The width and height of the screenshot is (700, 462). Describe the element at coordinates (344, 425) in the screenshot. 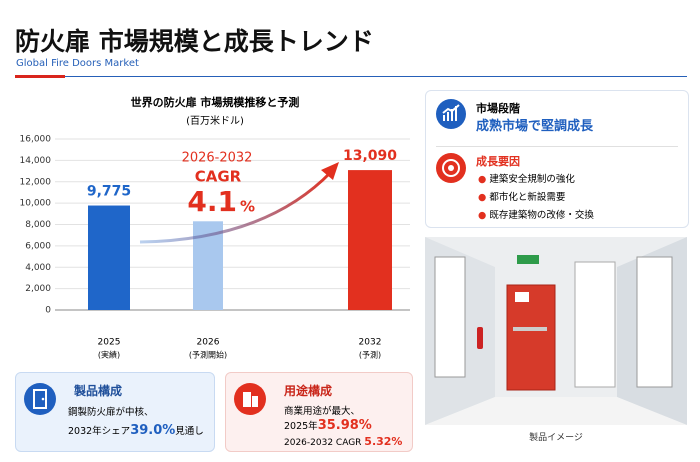

I see `highlight: 35.98%` at that location.